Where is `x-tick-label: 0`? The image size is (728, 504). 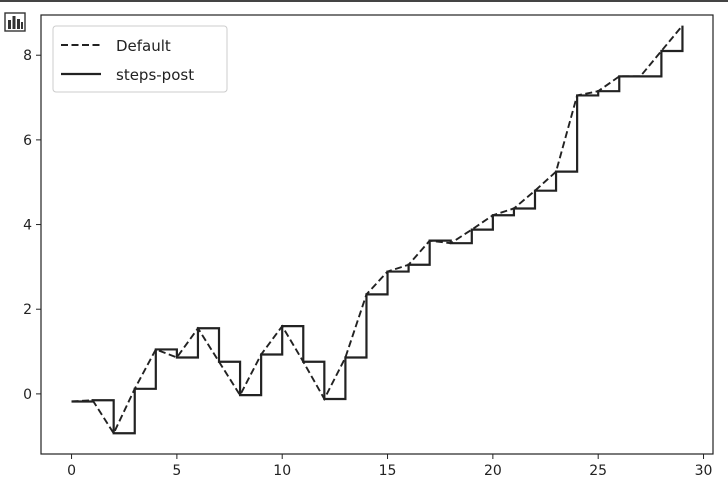 x-tick-label: 0 is located at coordinates (71, 471).